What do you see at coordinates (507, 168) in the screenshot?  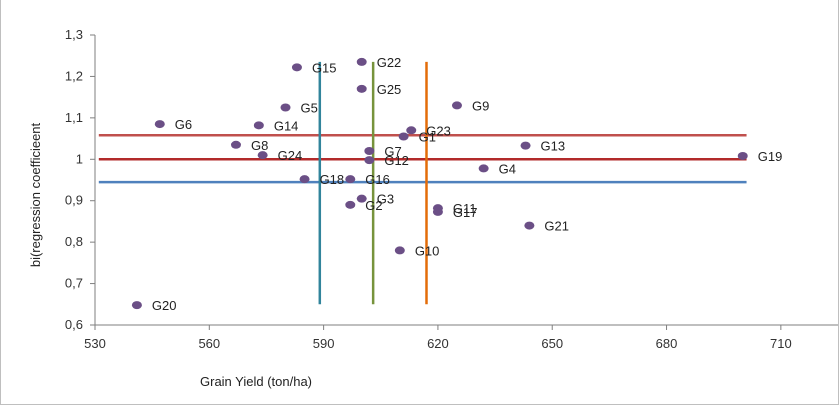 I see `point-label: G4` at bounding box center [507, 168].